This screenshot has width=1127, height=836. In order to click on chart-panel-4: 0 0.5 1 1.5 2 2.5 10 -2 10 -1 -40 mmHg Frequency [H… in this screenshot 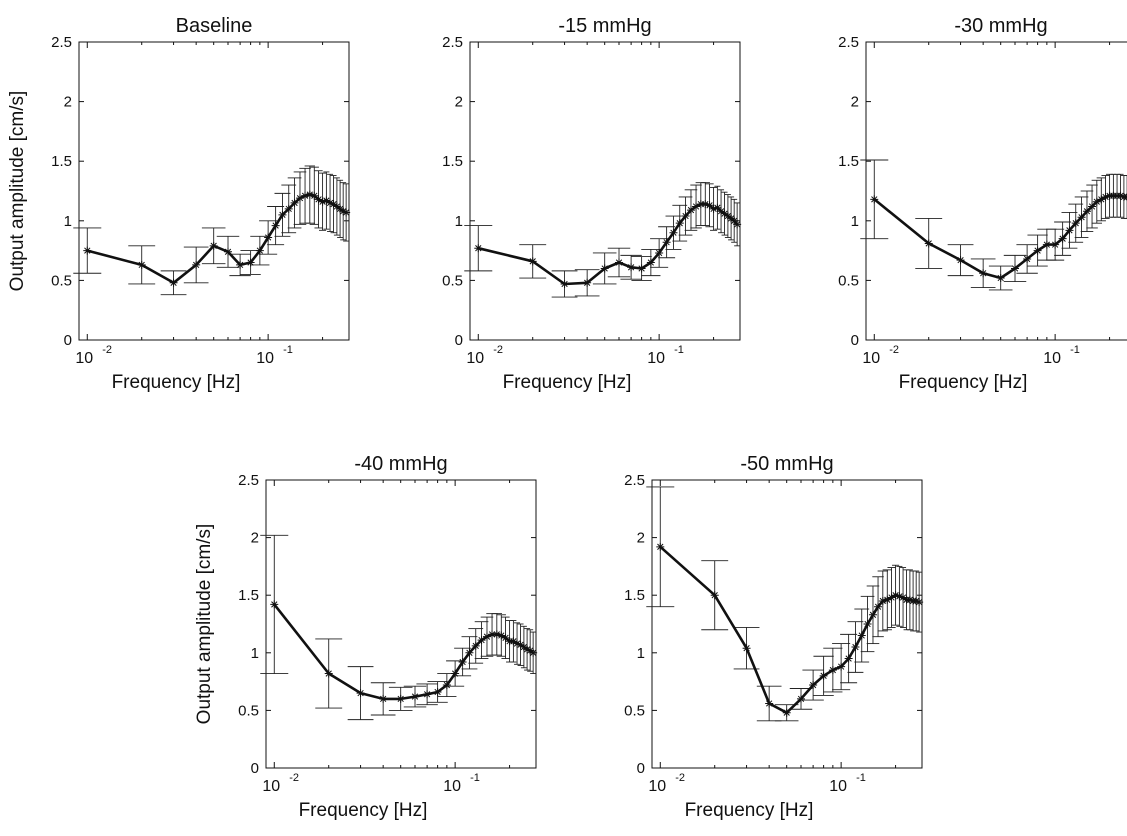, I will do `click(366, 637)`.